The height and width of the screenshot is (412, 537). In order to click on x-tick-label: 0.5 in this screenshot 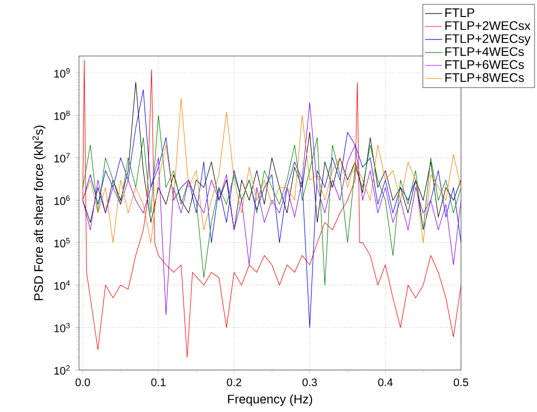, I will do `click(461, 382)`.